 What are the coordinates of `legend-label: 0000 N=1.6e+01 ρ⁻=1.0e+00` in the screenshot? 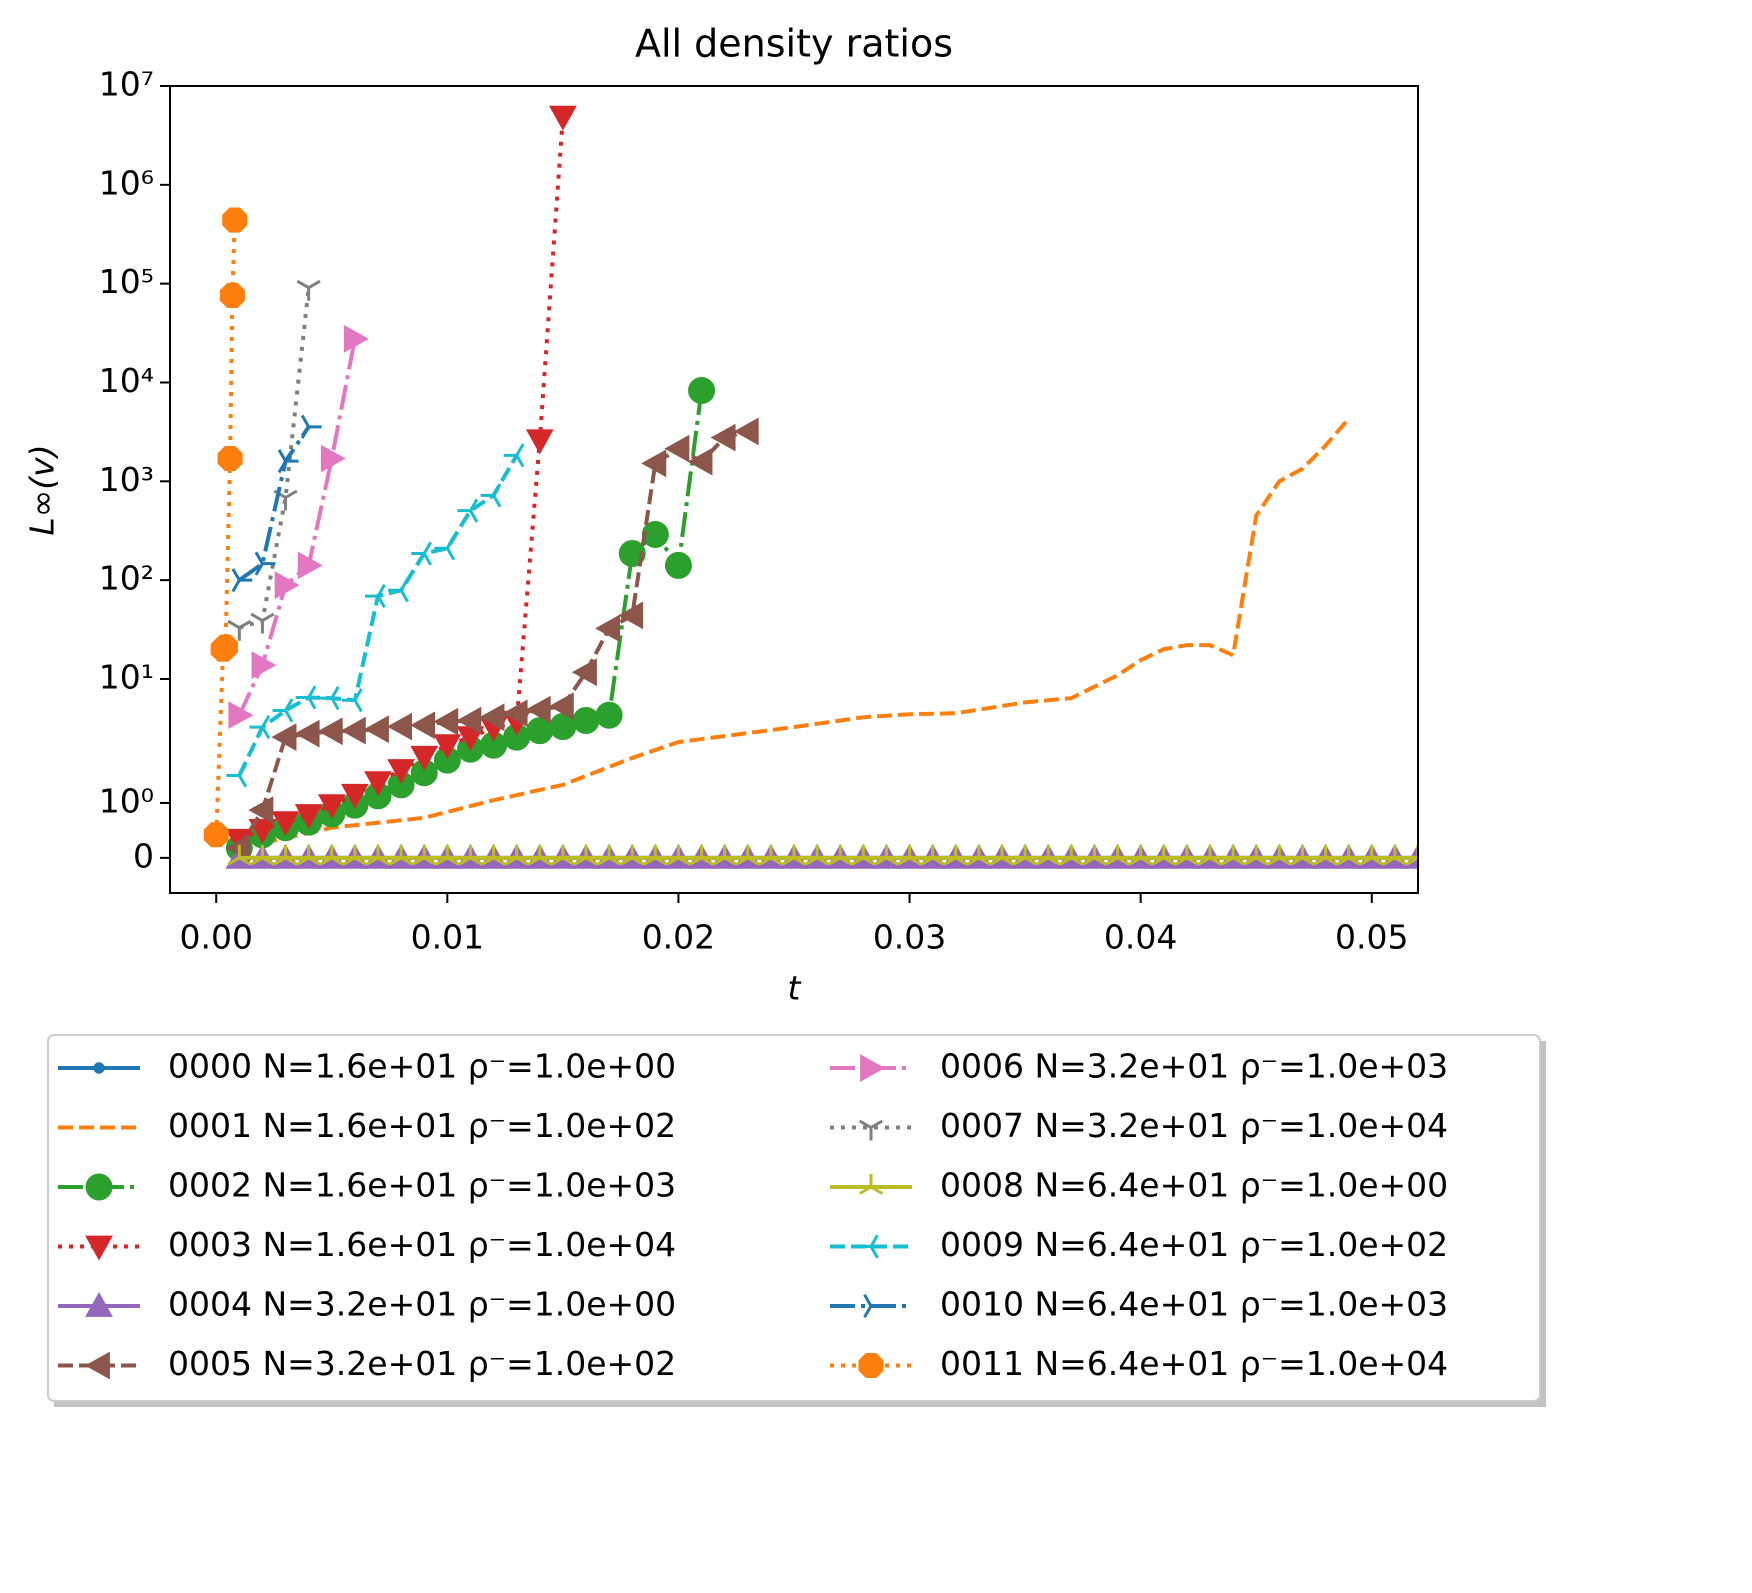 It's located at (422, 1066).